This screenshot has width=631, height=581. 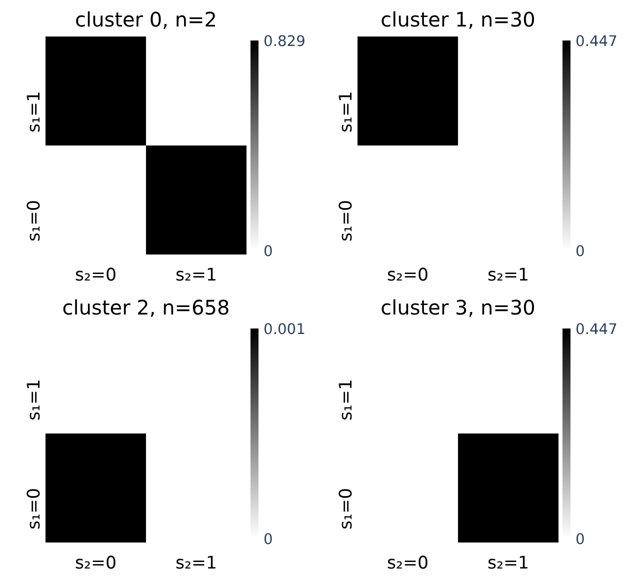 What do you see at coordinates (146, 308) in the screenshot?
I see `chart-title: cluster 2, n=658` at bounding box center [146, 308].